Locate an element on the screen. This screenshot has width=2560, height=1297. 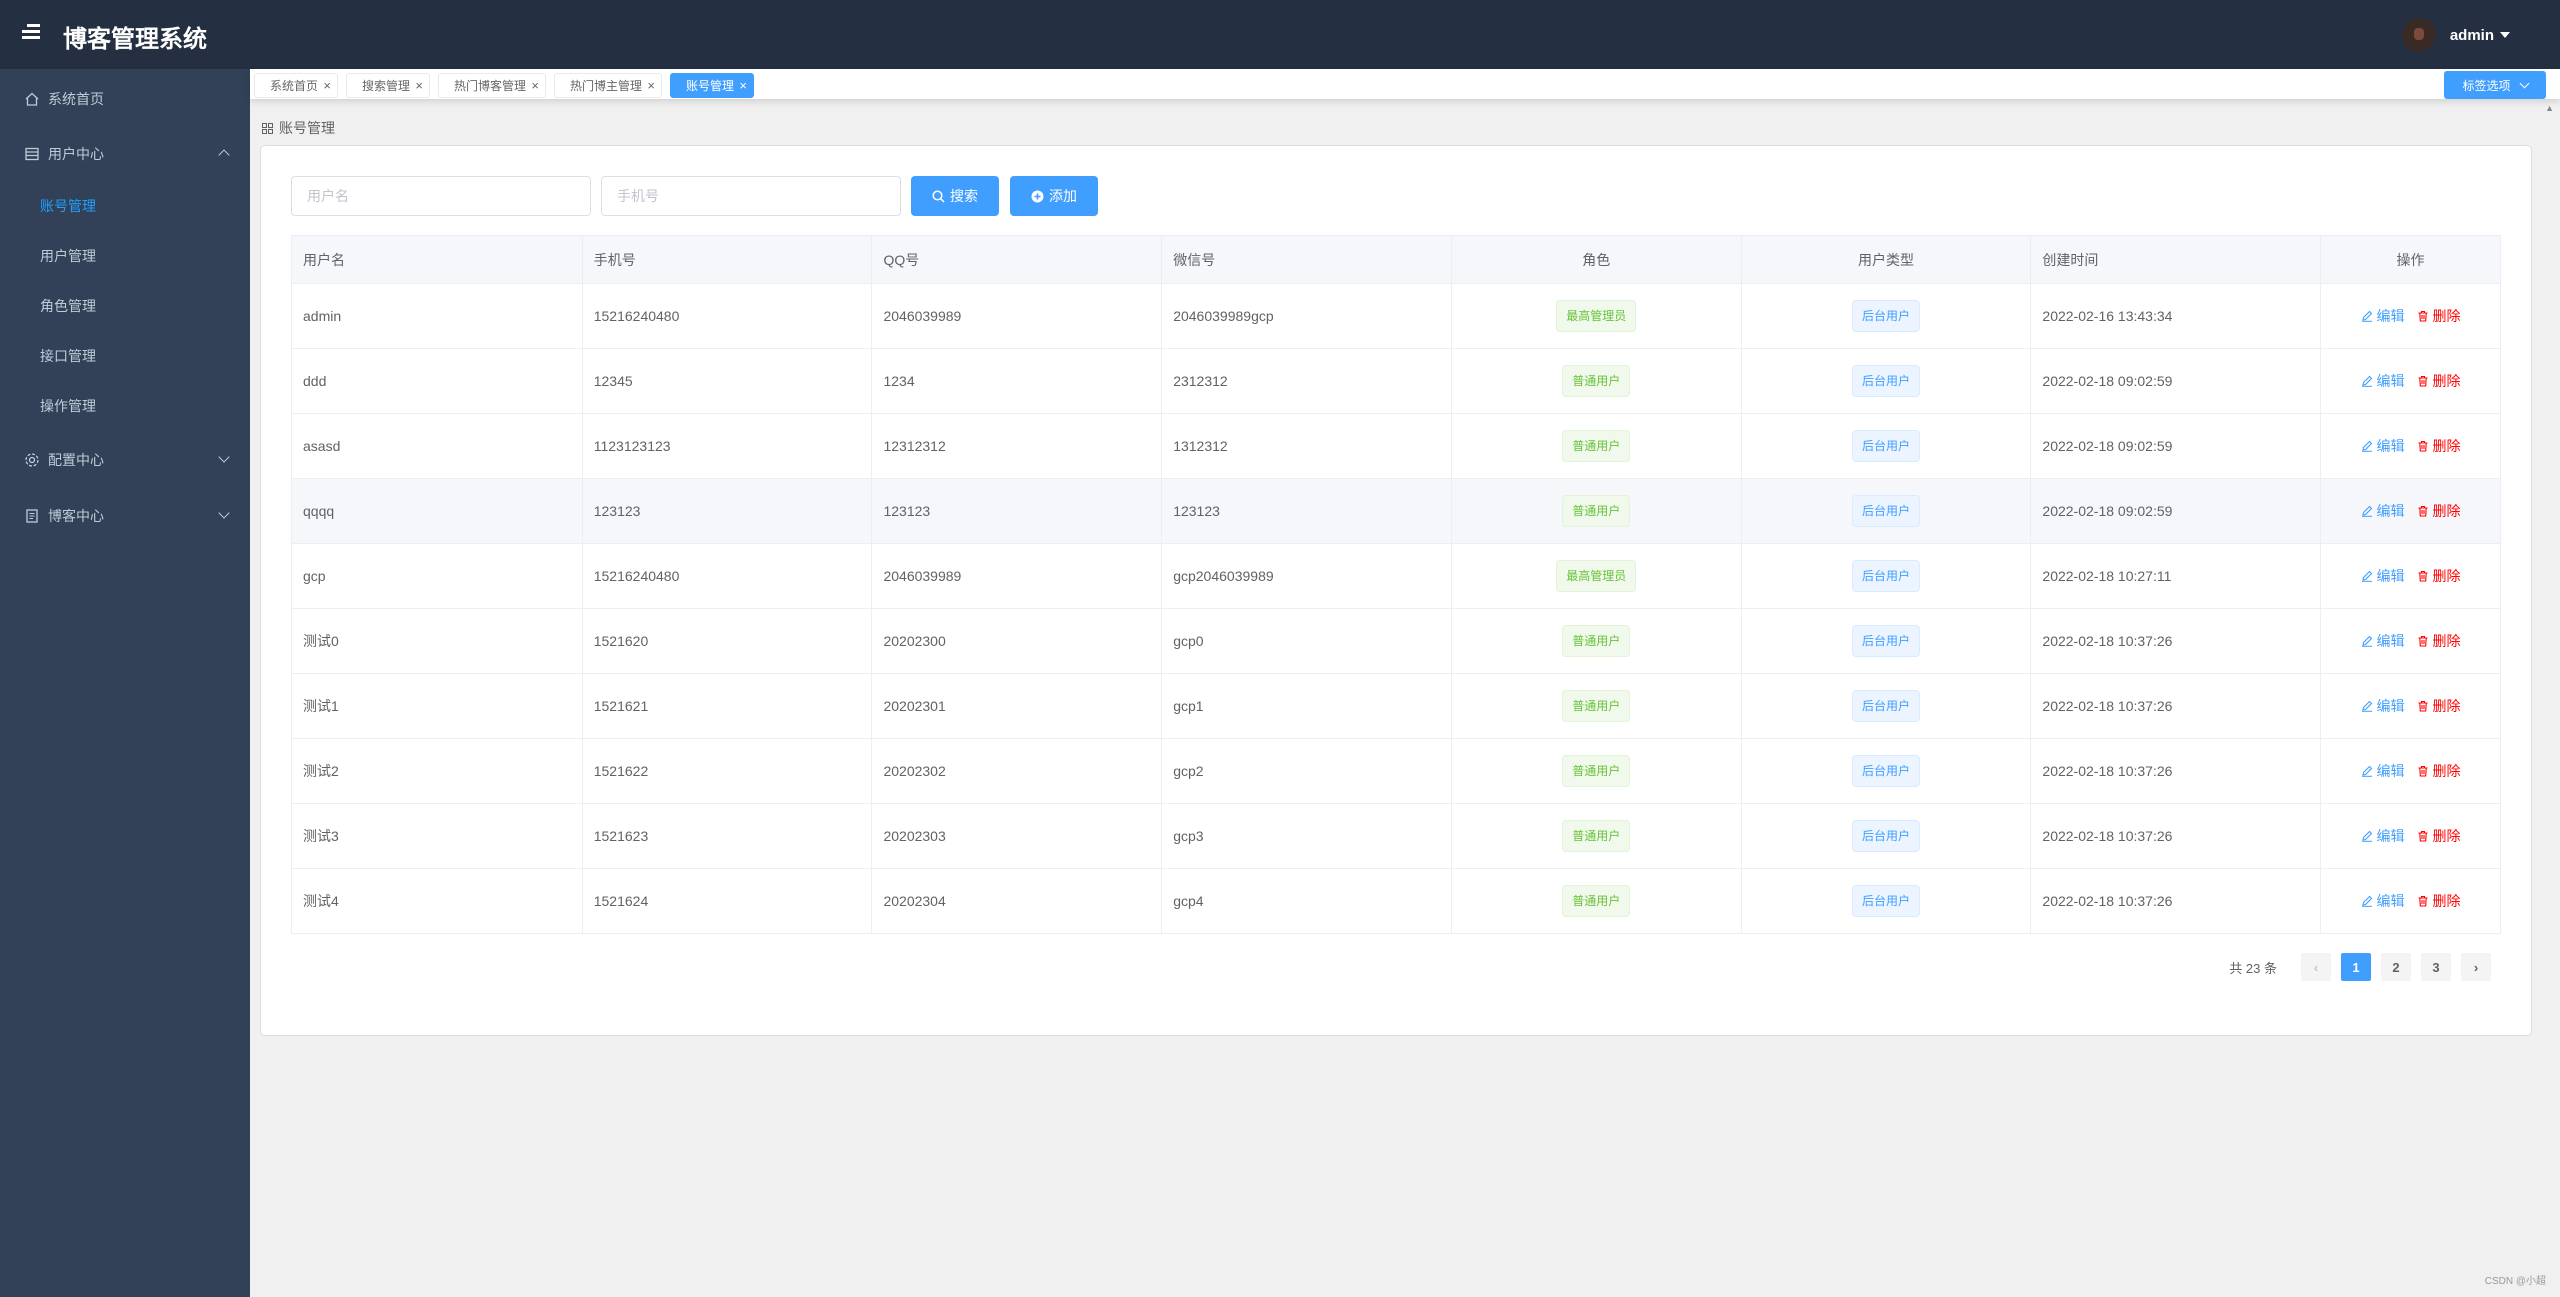
cell-phone: 12345 is located at coordinates (728, 381).